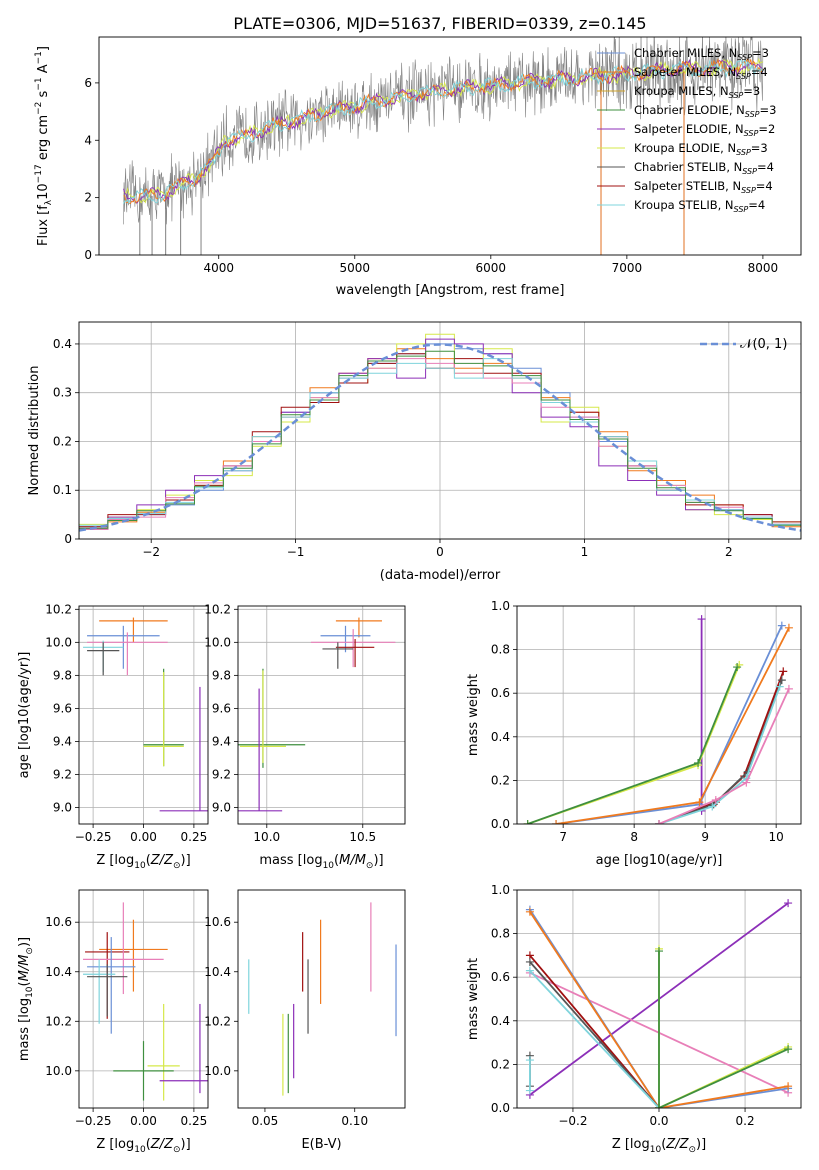 The height and width of the screenshot is (1170, 819). What do you see at coordinates (88, 198) in the screenshot?
I see `y-tick-label: 2` at bounding box center [88, 198].